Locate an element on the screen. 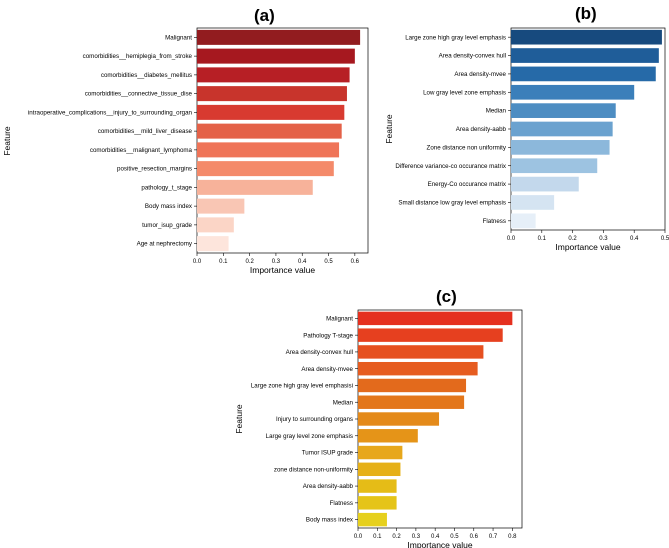  category-label: Pathology T-stage is located at coordinates (328, 335).